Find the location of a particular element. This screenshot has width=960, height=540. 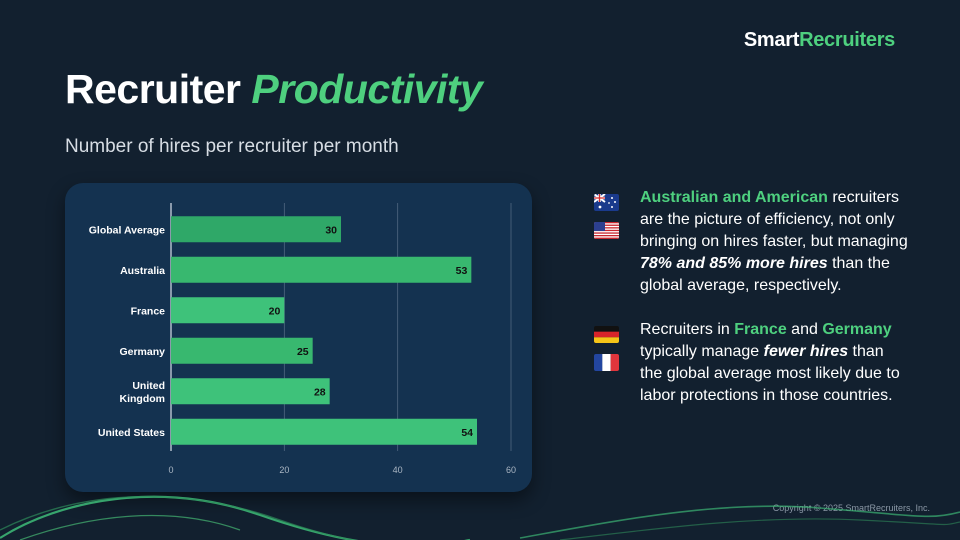

x-tick-label: 20 is located at coordinates (284, 470).